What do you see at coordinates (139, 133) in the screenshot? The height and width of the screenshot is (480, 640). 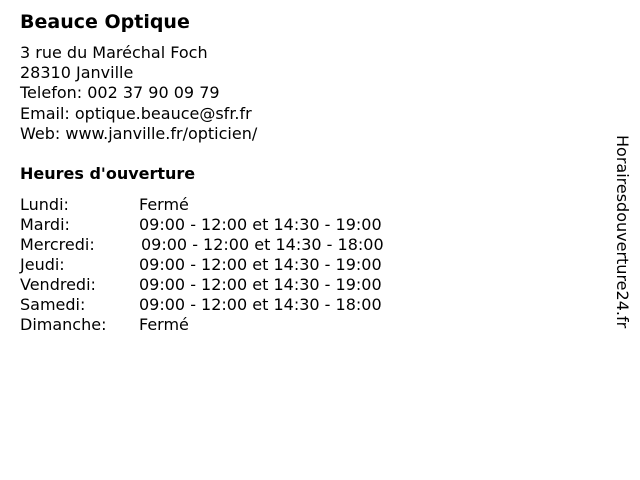 I see `website: Web: www.janville.fr/opticien/` at bounding box center [139, 133].